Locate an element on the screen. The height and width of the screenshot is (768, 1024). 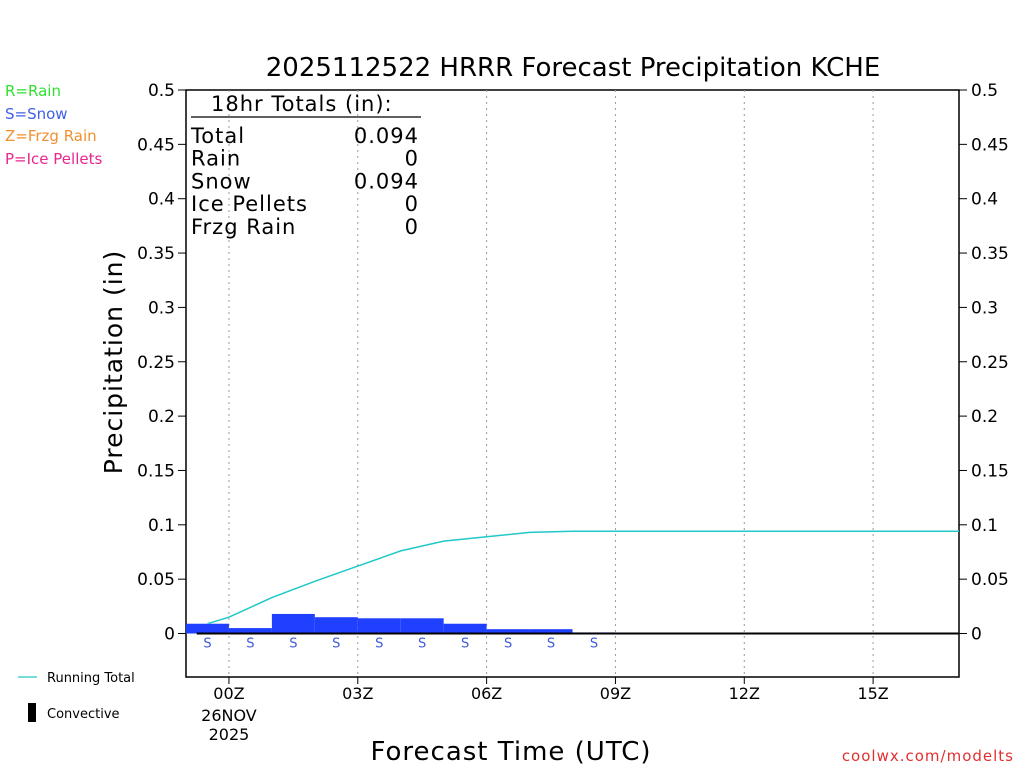
bottom-legend: Running Total Convective is located at coordinates (76, 696).